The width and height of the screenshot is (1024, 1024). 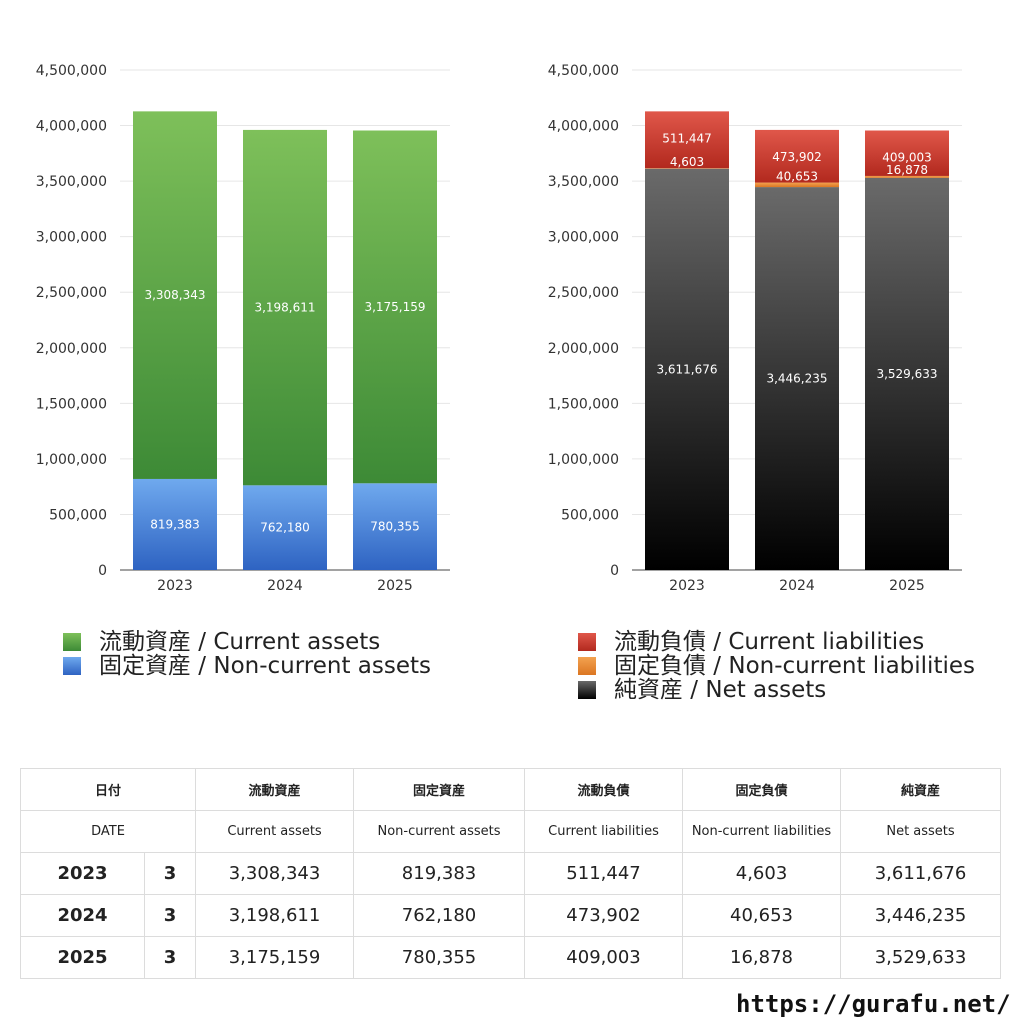 What do you see at coordinates (82, 957) in the screenshot?
I see `row-year: 2025` at bounding box center [82, 957].